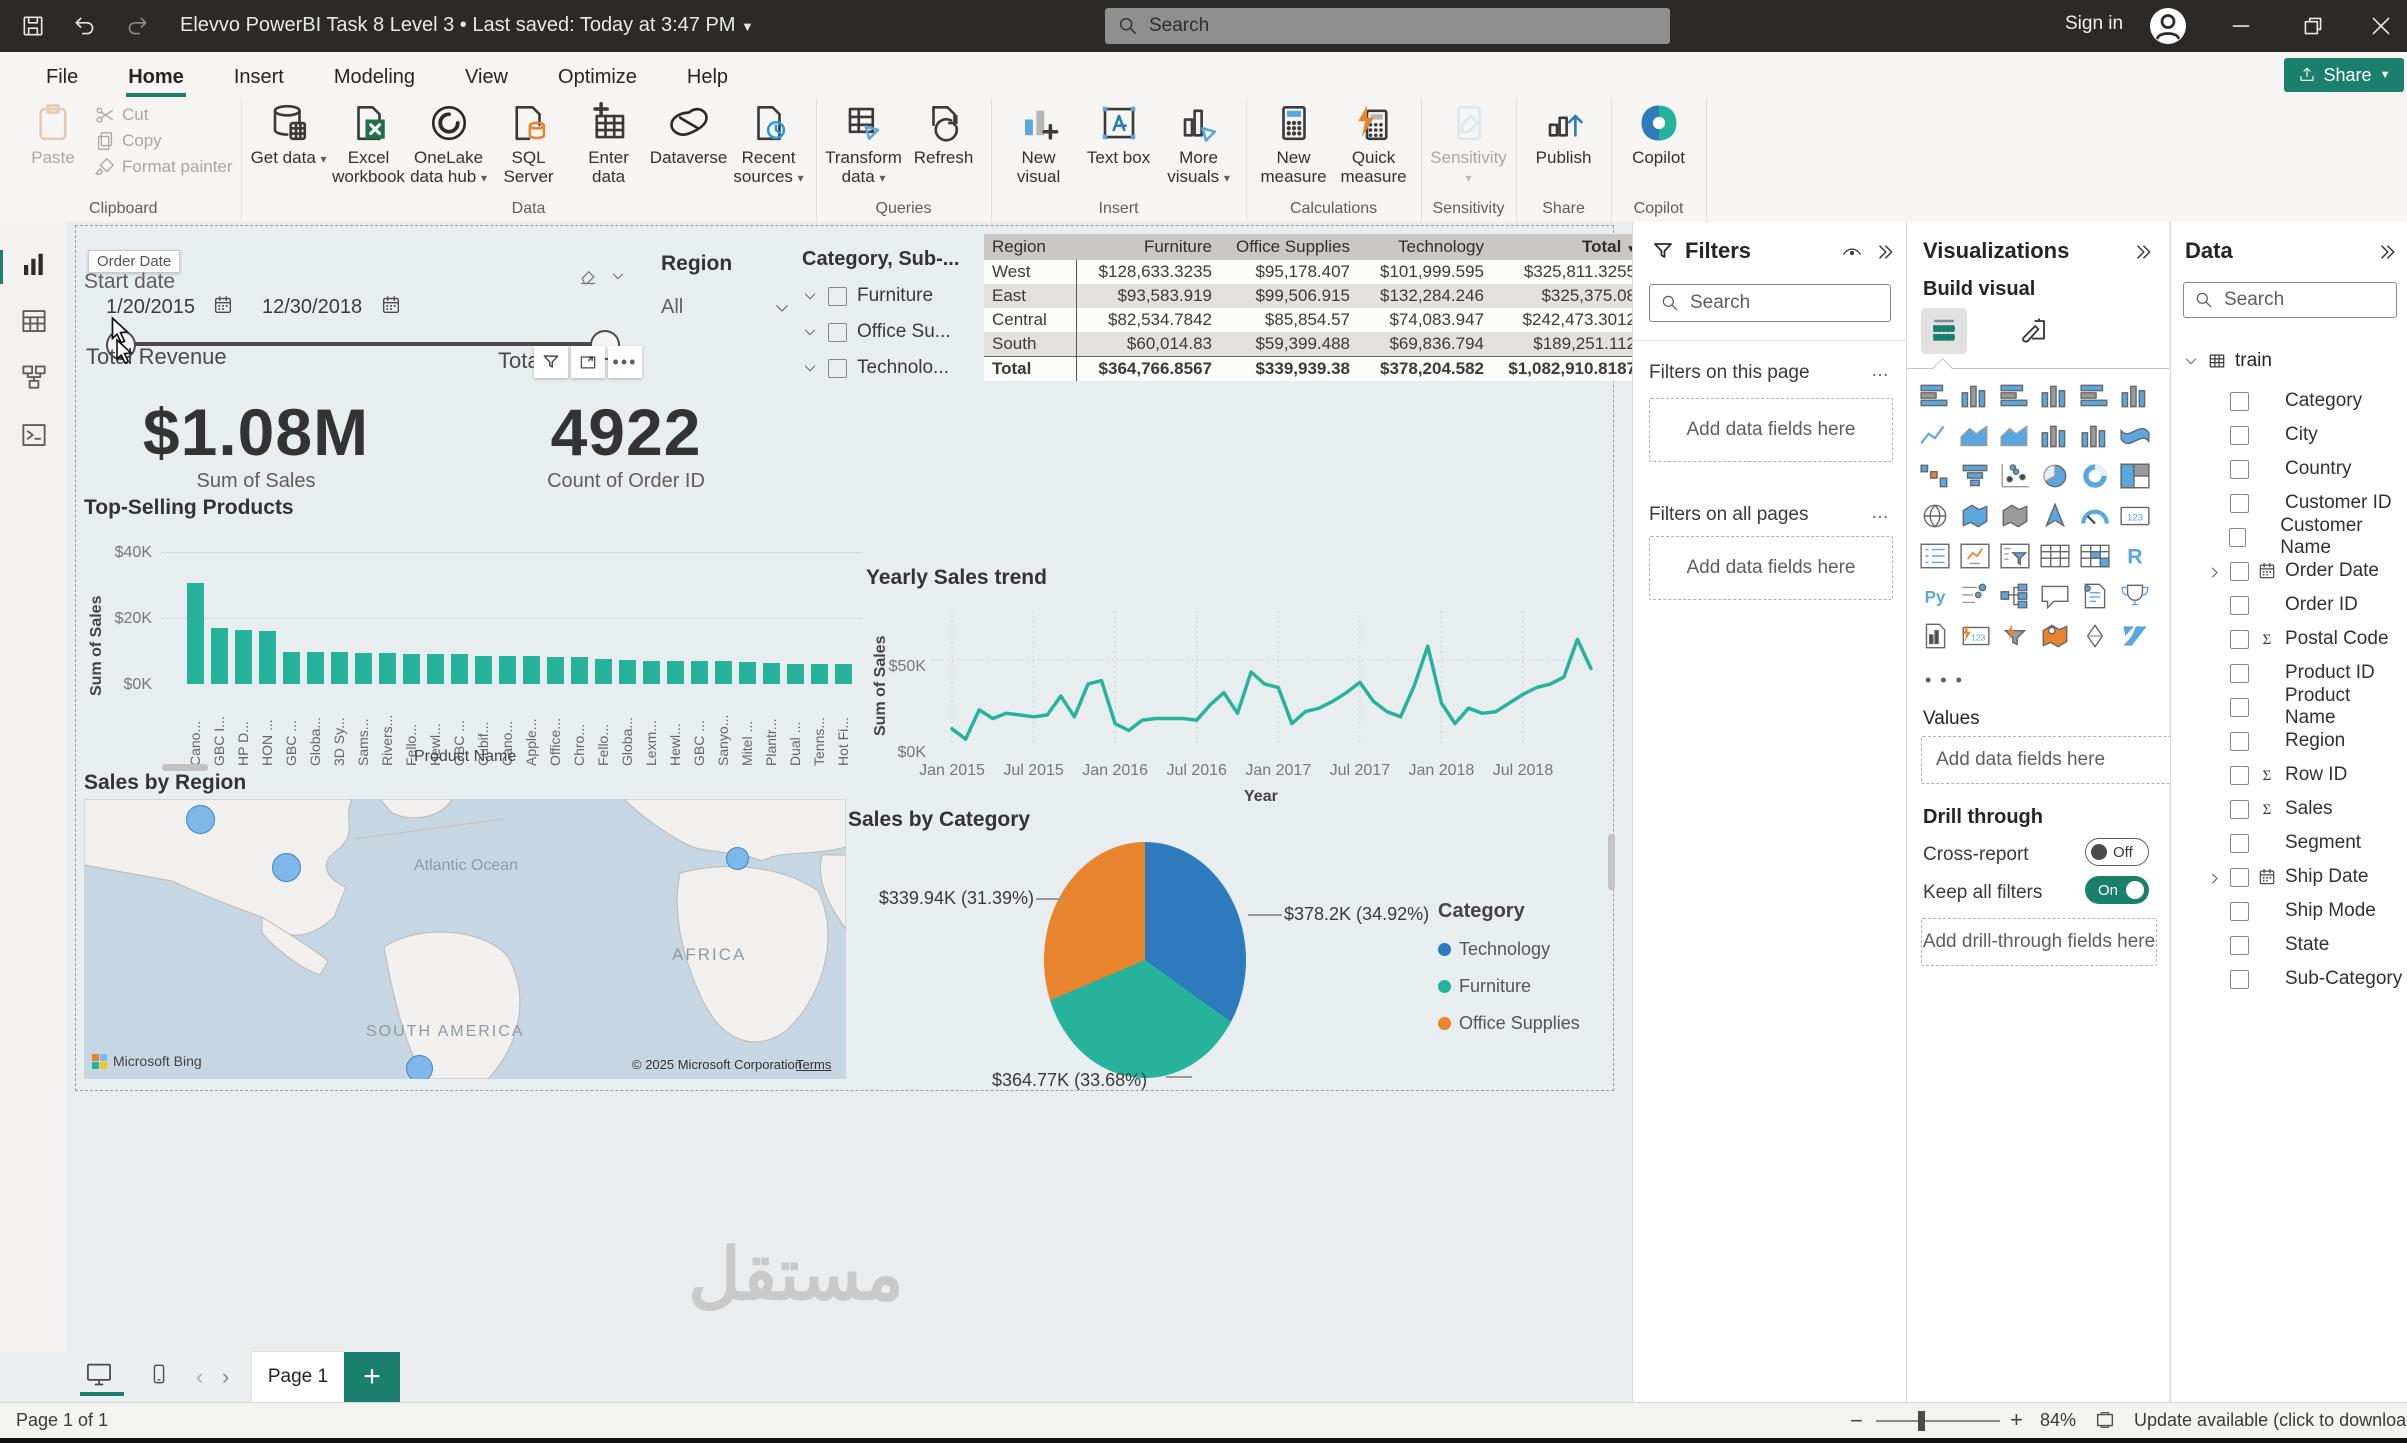 Image resolution: width=2407 pixels, height=1443 pixels. Describe the element at coordinates (2387, 252) in the screenshot. I see `collapse-pane-icon` at that location.